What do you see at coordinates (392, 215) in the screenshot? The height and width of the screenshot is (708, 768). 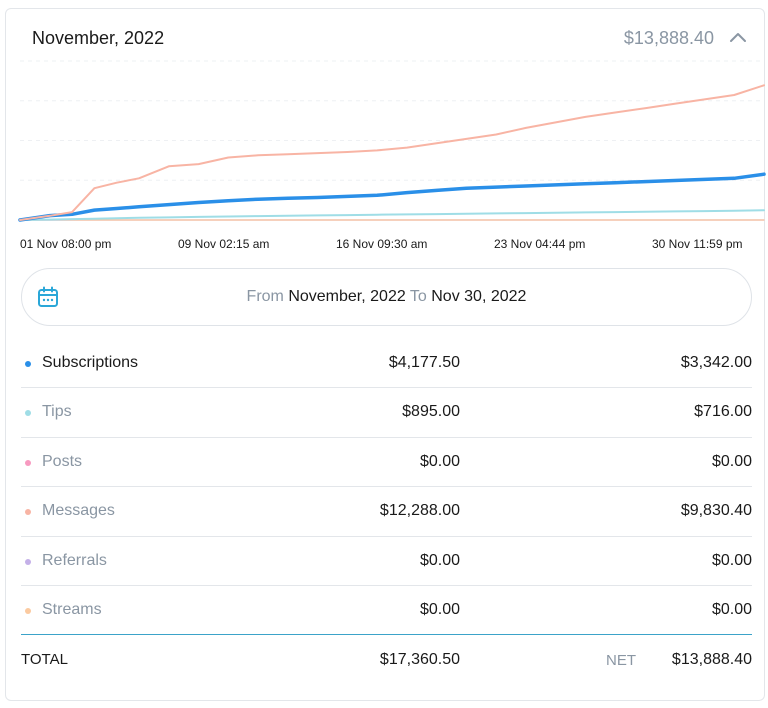 I see `series-line-tips` at bounding box center [392, 215].